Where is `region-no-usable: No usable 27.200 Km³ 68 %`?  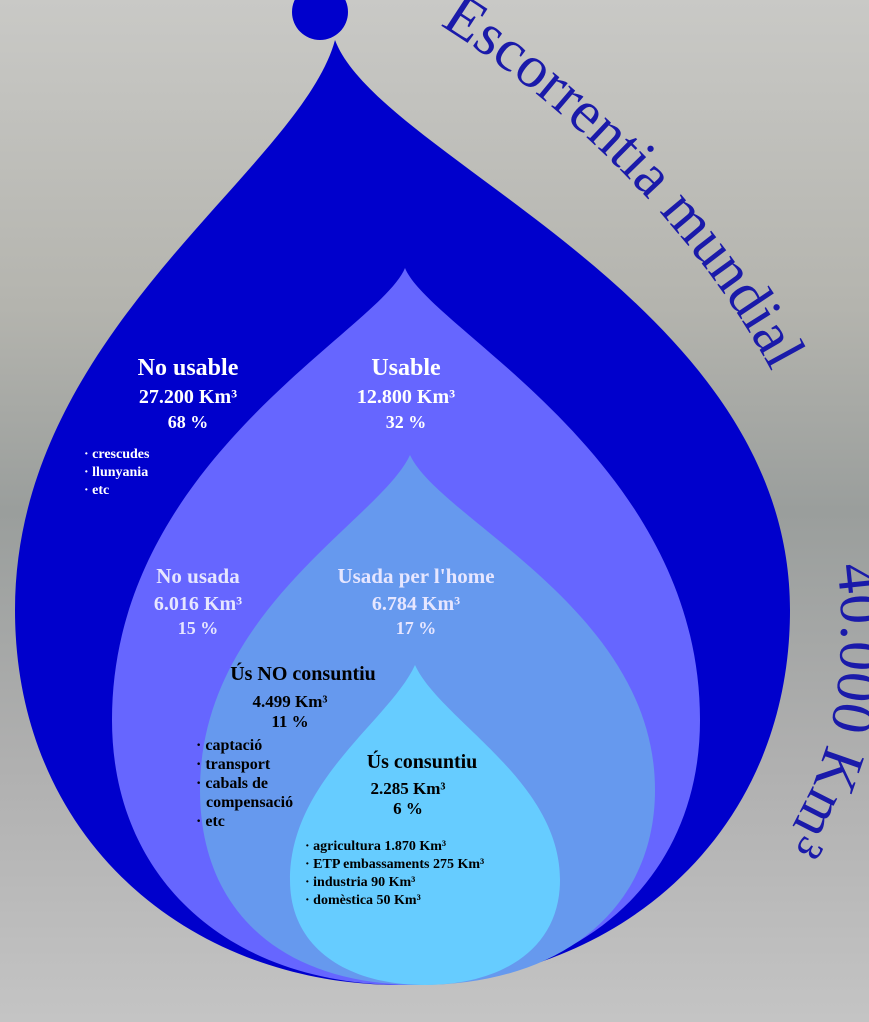
region-no-usable: No usable 27.200 Km³ 68 % is located at coordinates (188, 393).